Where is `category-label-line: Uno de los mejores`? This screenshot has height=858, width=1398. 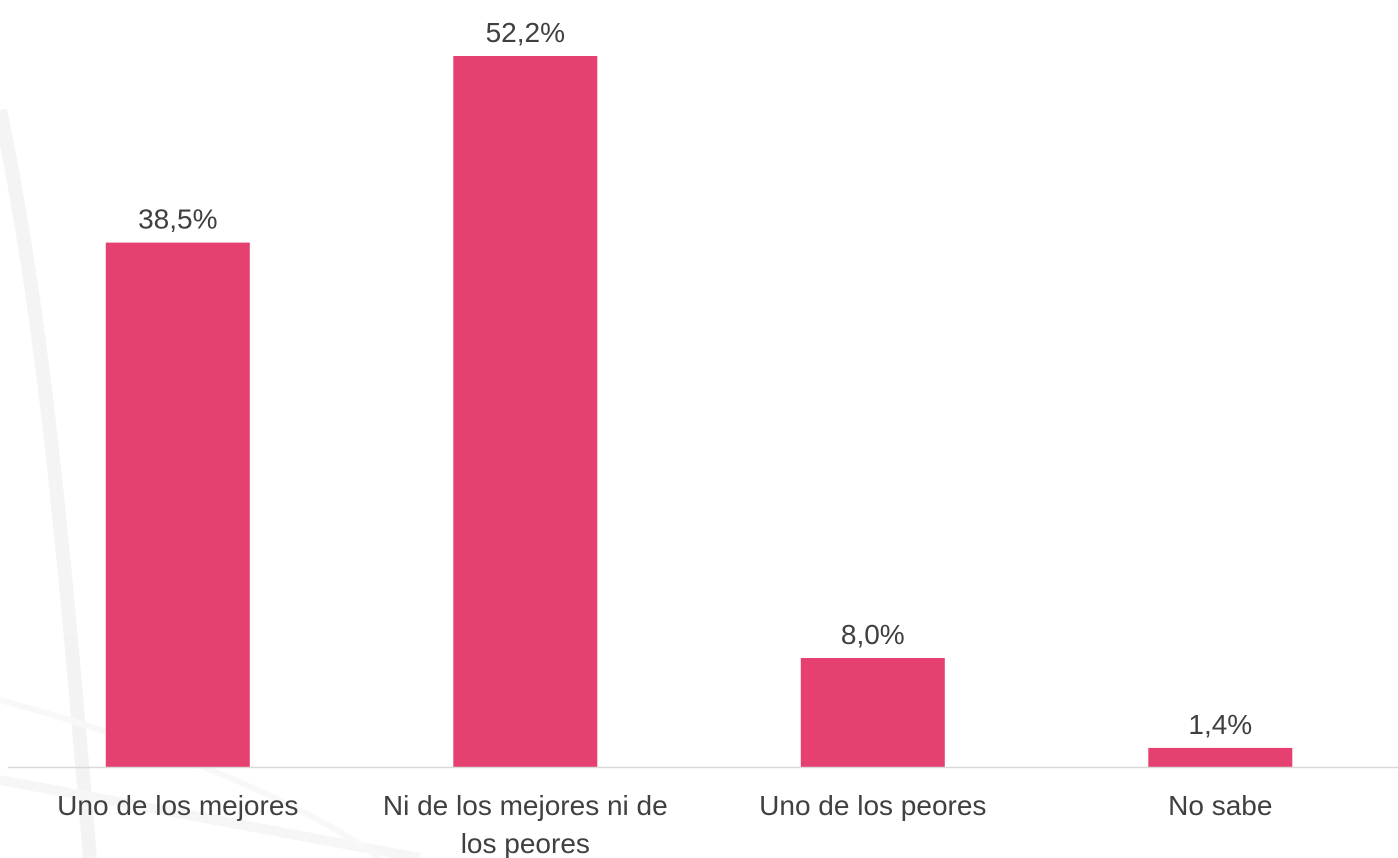
category-label-line: Uno de los mejores is located at coordinates (177, 805).